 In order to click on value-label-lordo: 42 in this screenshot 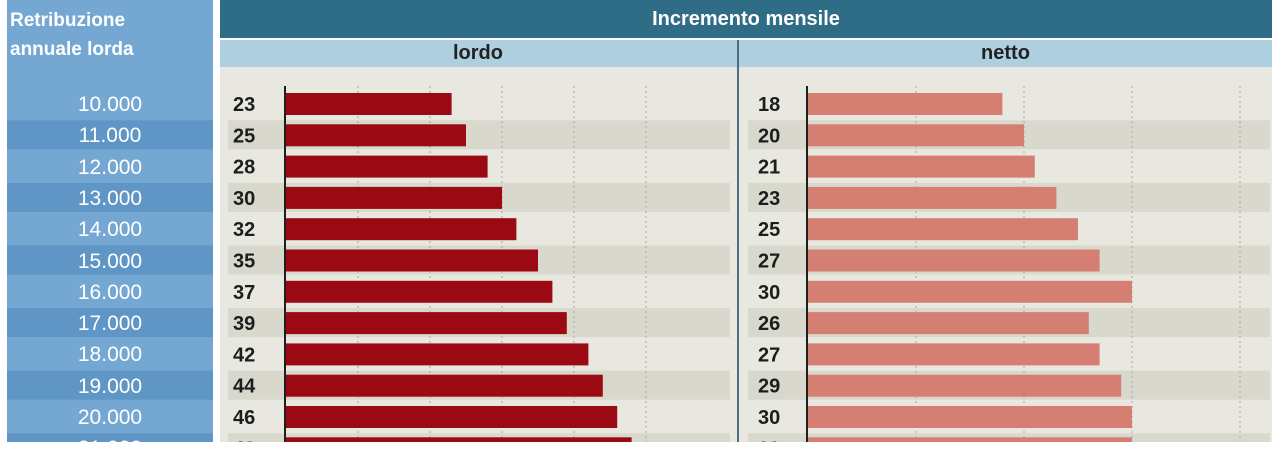, I will do `click(244, 355)`.